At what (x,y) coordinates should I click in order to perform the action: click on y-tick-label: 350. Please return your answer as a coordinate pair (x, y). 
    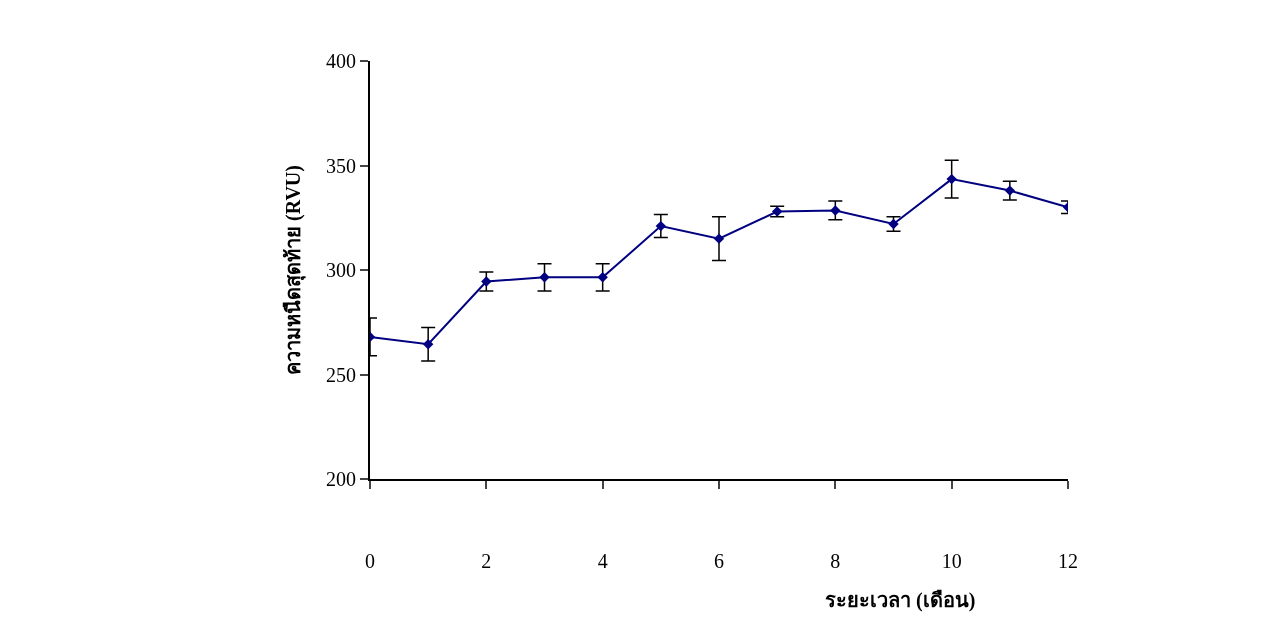
    Looking at the image, I should click on (341, 165).